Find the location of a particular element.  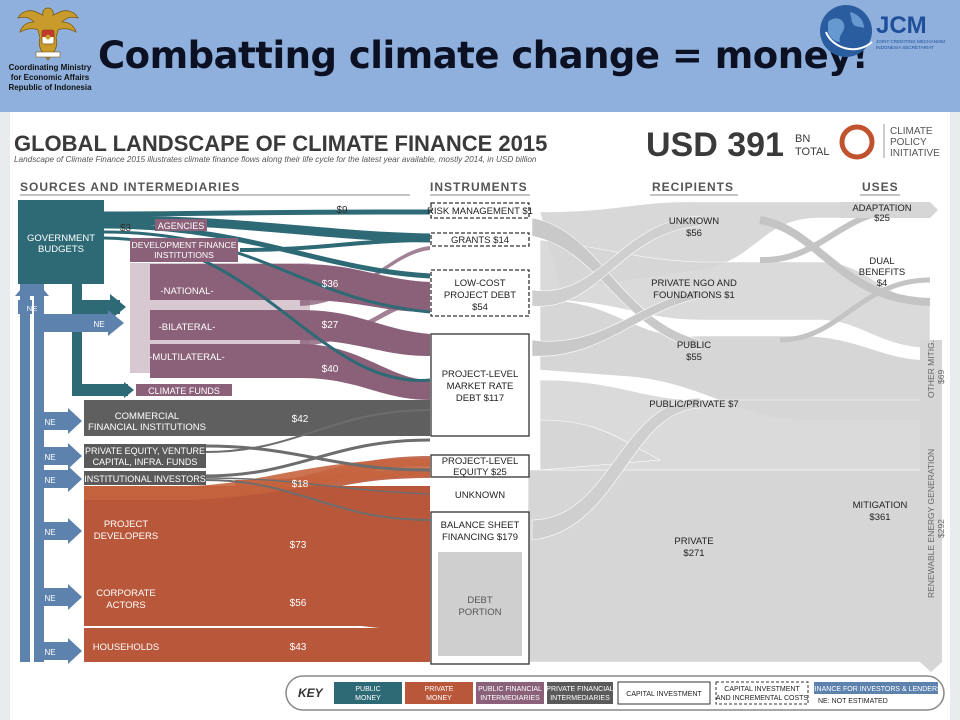

infographic-title: GLOBAL LANDSCAPE OF CLIMATE FINANCE 2015 is located at coordinates (280, 143).